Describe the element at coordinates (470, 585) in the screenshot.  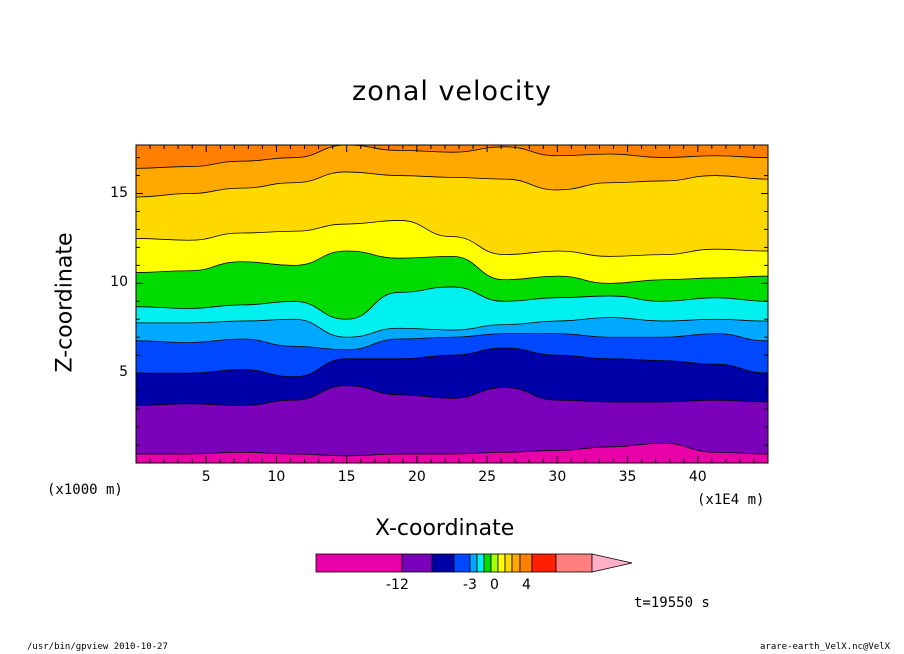
I see `colorbar-tick-label: -3` at that location.